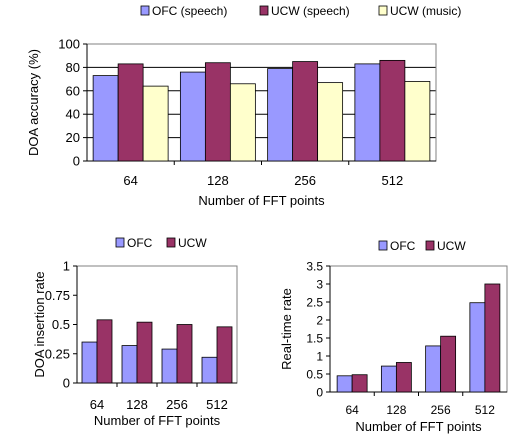  What do you see at coordinates (73, 137) in the screenshot?
I see `y-tick-label: 20` at bounding box center [73, 137].